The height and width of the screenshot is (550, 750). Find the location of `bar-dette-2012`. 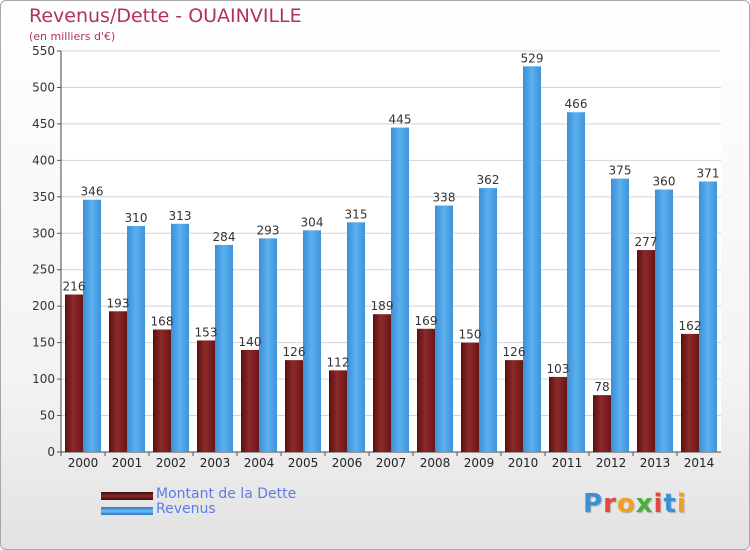

bar-dette-2012 is located at coordinates (602, 423).